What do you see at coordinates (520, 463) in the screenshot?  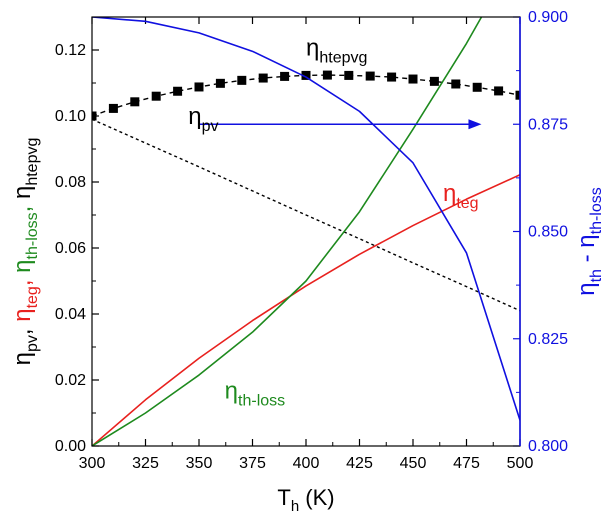 I see `x-tick-label: 500` at bounding box center [520, 463].